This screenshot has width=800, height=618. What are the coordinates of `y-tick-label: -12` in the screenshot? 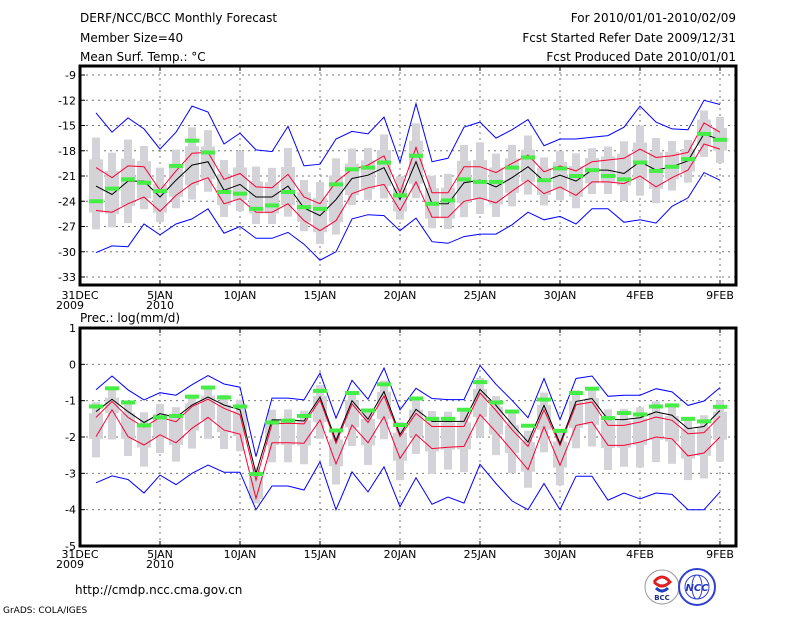 It's located at (67, 100).